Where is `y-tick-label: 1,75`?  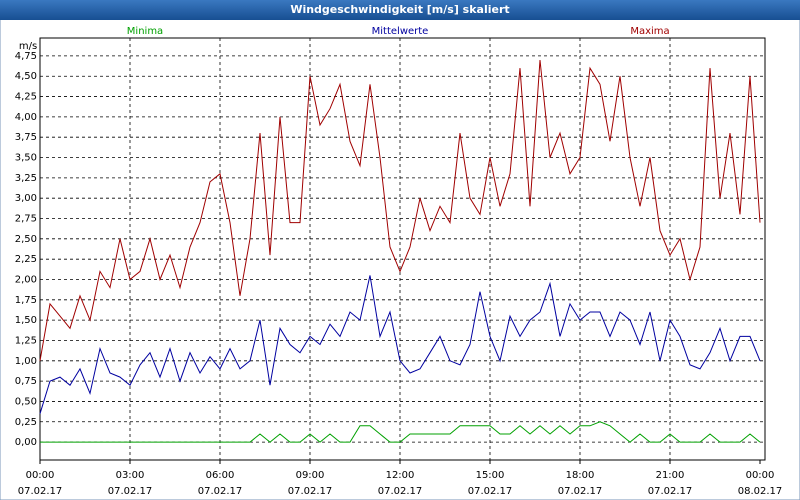 y-tick-label: 1,75 is located at coordinates (26, 300).